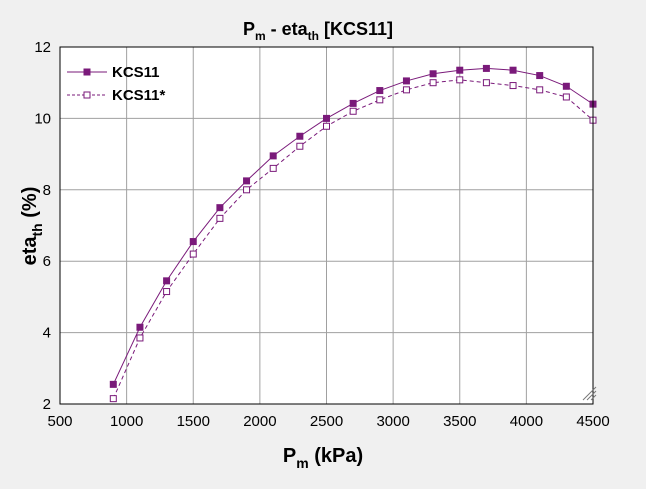 Image resolution: width=646 pixels, height=489 pixels. Describe the element at coordinates (592, 421) in the screenshot. I see `x-tick-label: 4500` at that location.